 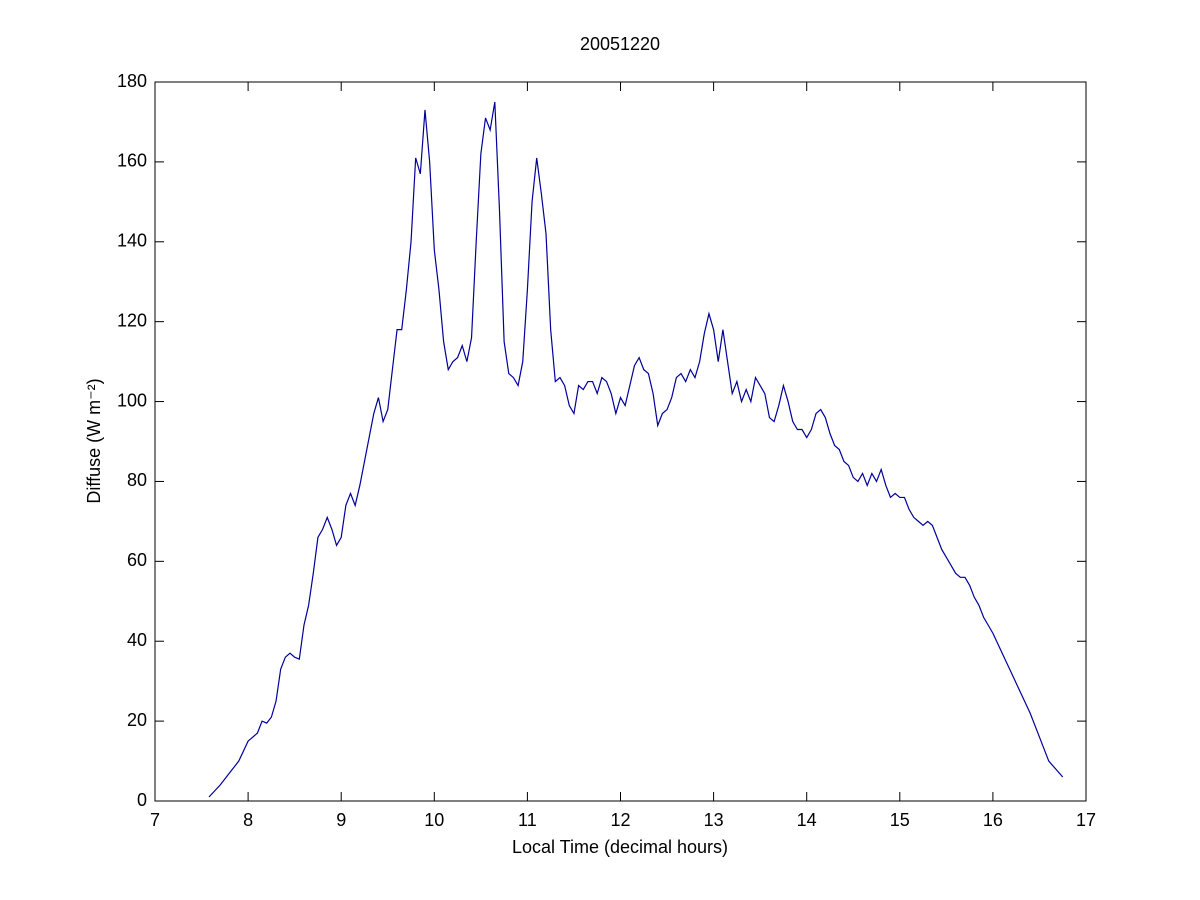 I want to click on y-tick-label: 120, so click(x=132, y=320).